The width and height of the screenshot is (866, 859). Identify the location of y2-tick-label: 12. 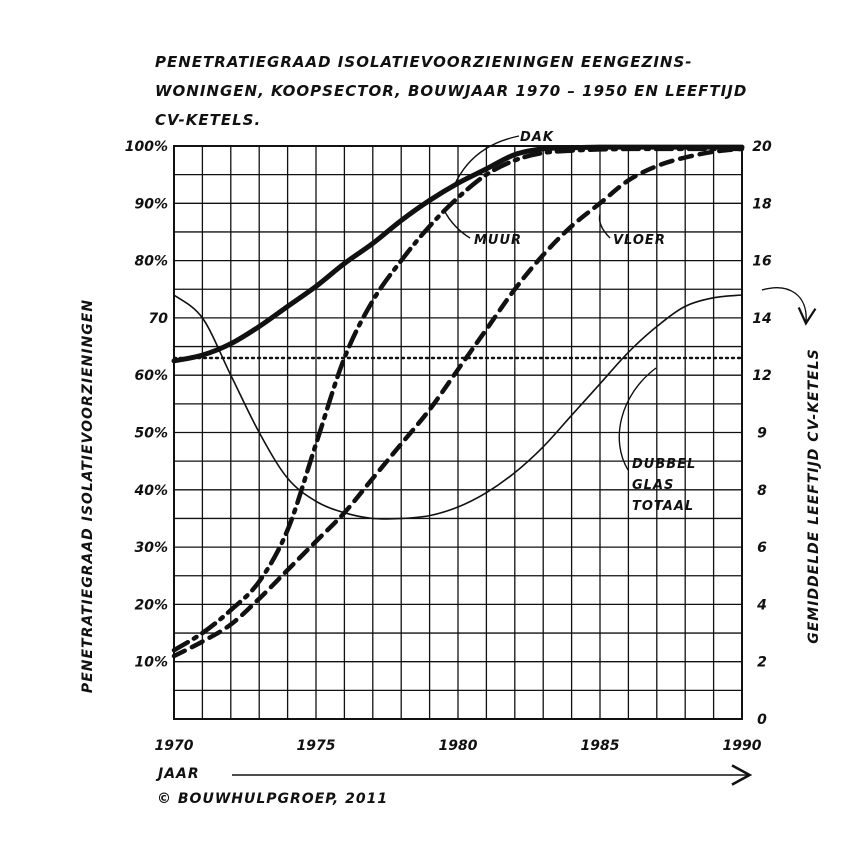
(761, 376).